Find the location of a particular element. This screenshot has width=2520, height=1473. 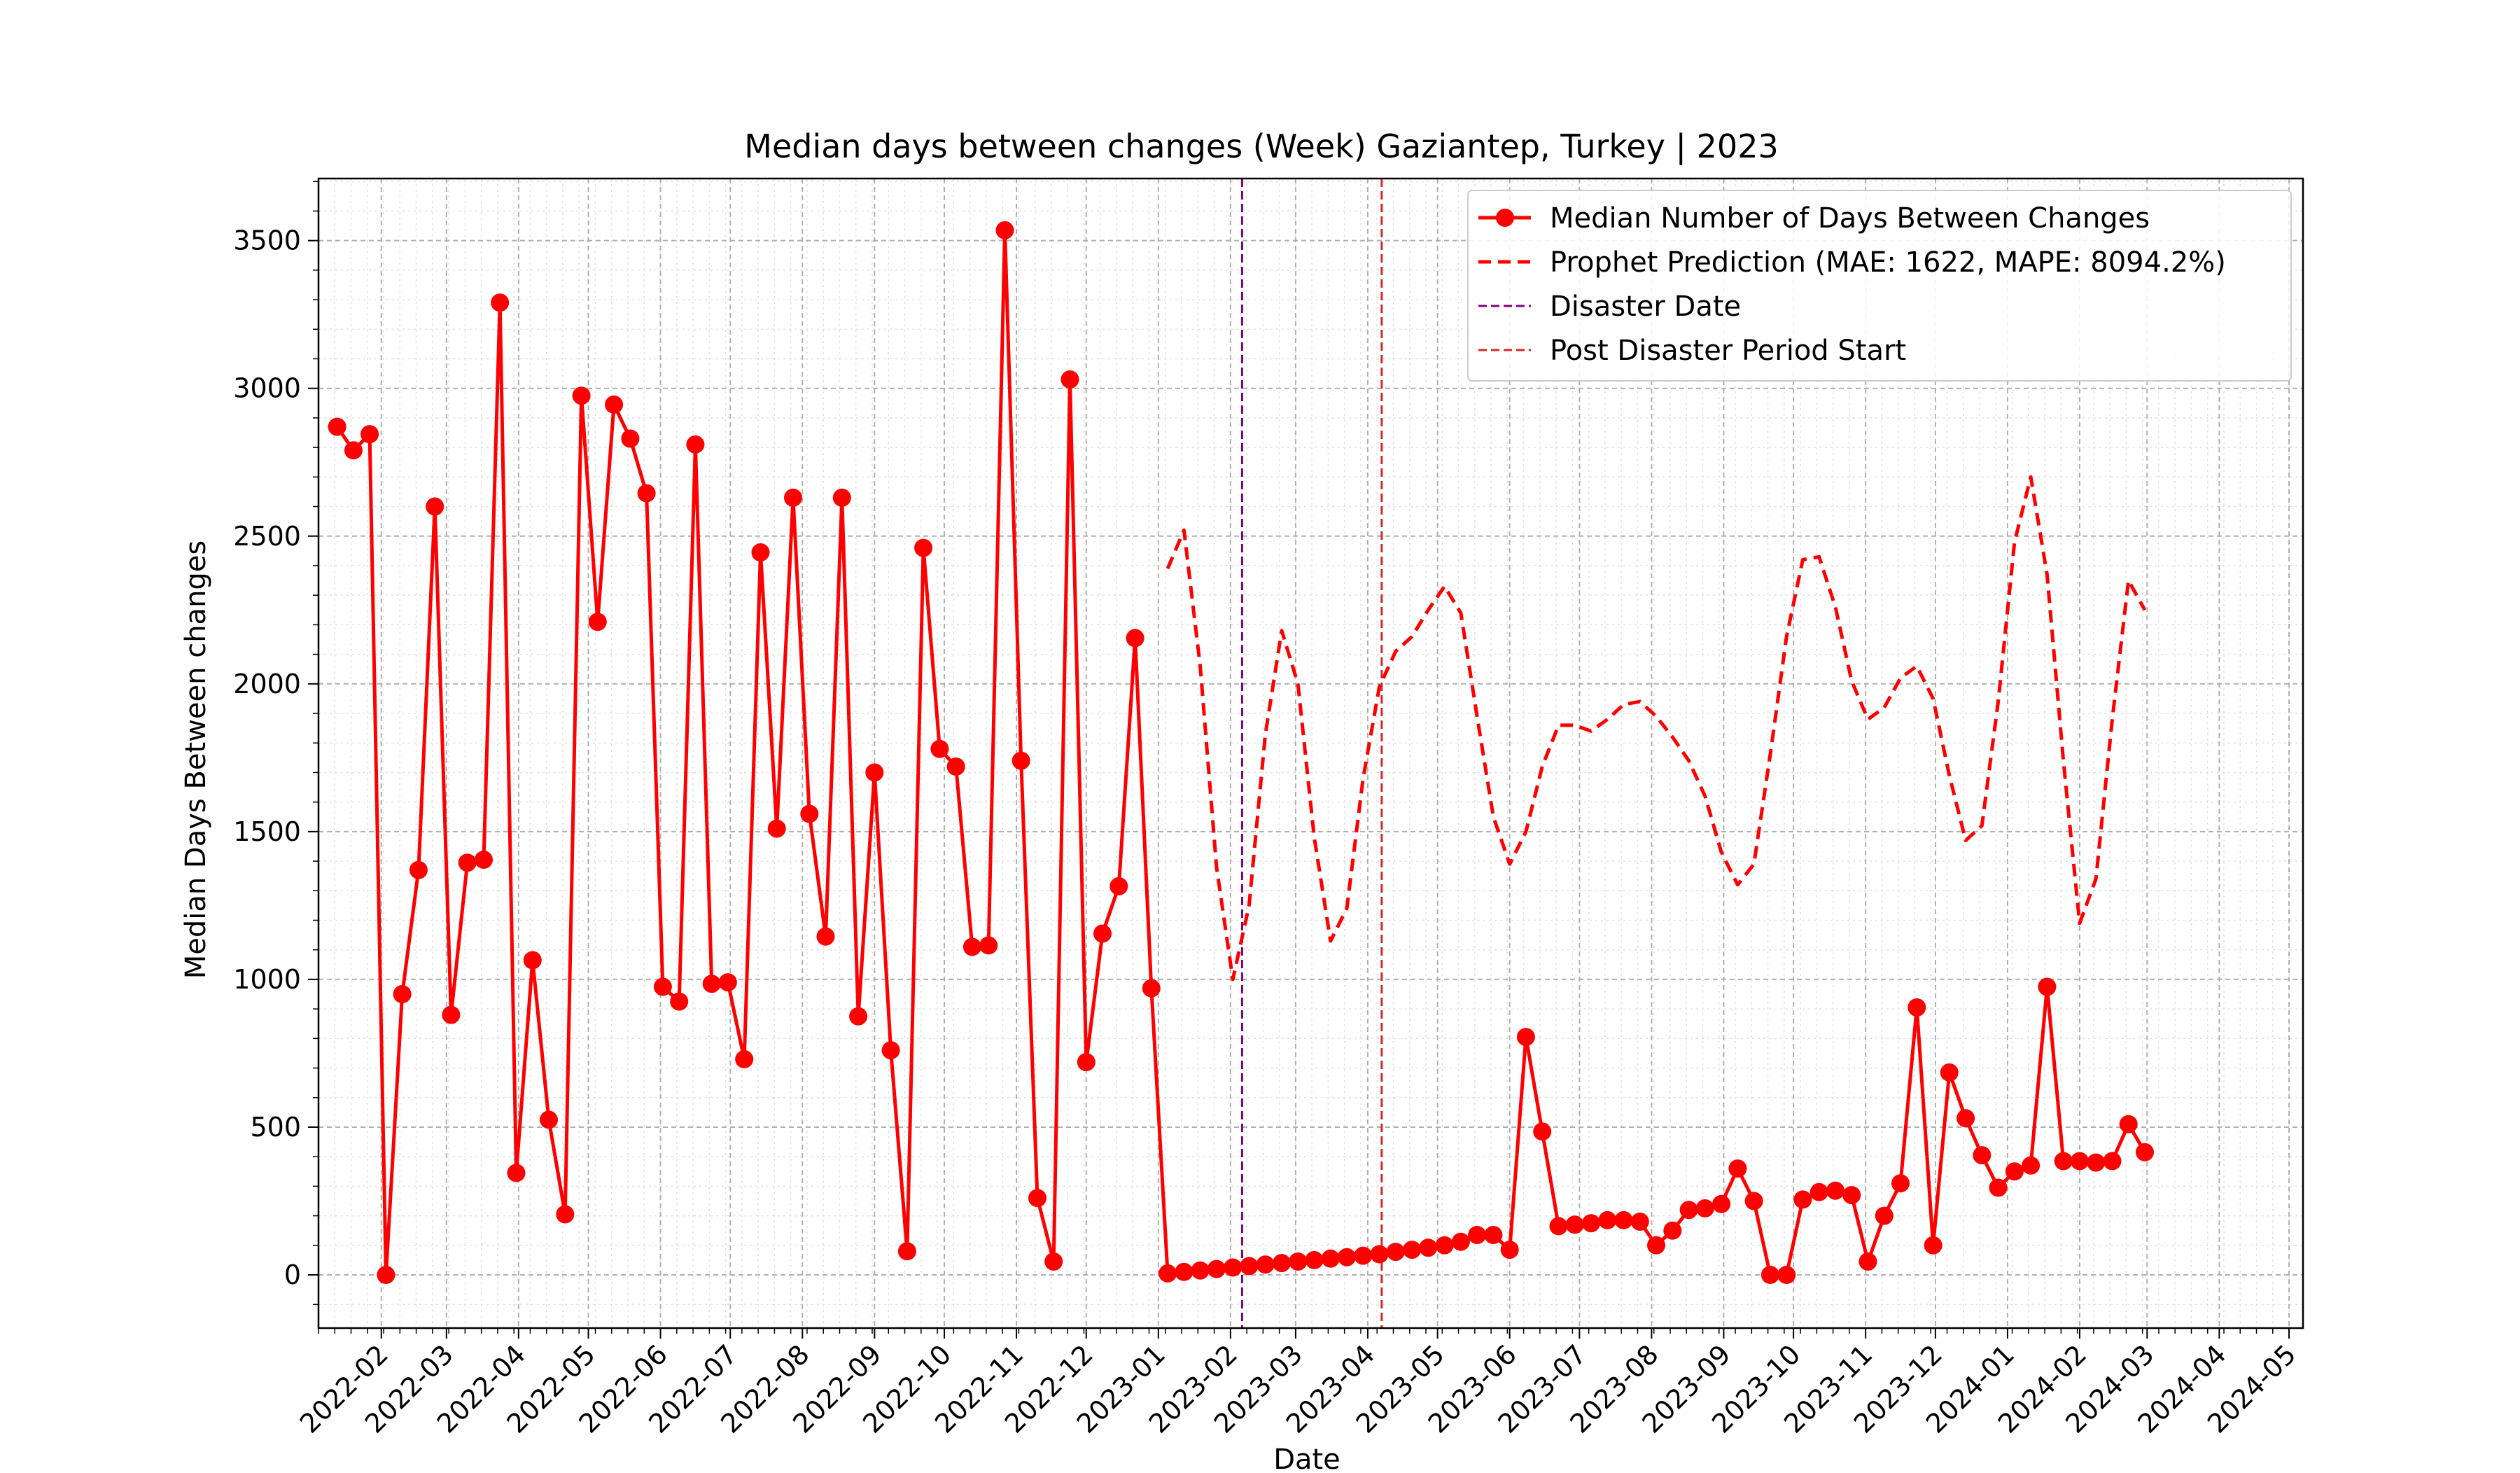

reference-lines is located at coordinates (1311, 753).